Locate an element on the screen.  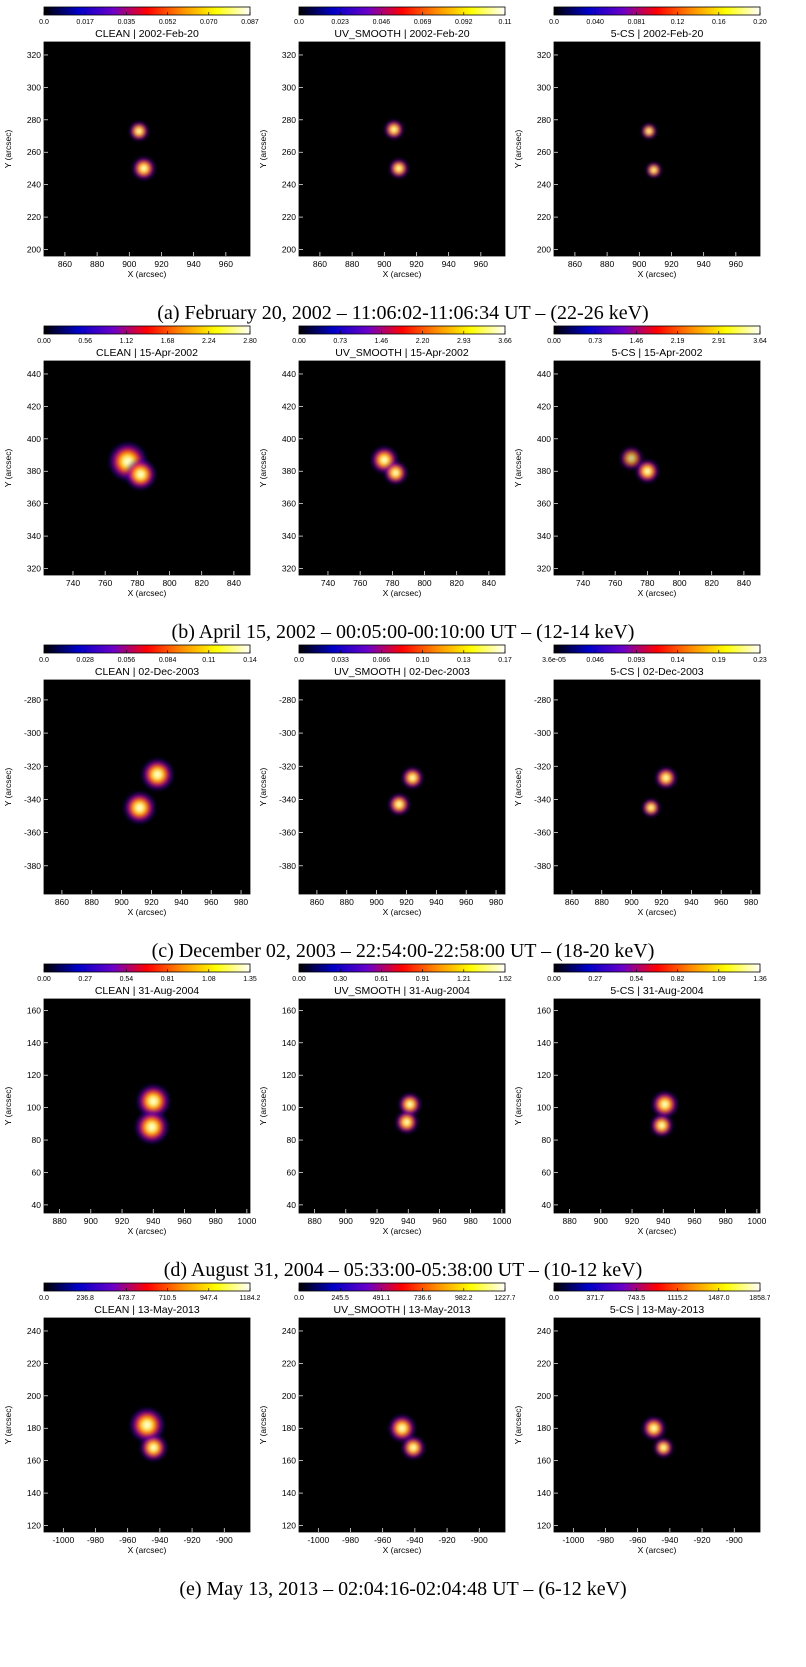
x-tick-label: 780 is located at coordinates (137, 583).